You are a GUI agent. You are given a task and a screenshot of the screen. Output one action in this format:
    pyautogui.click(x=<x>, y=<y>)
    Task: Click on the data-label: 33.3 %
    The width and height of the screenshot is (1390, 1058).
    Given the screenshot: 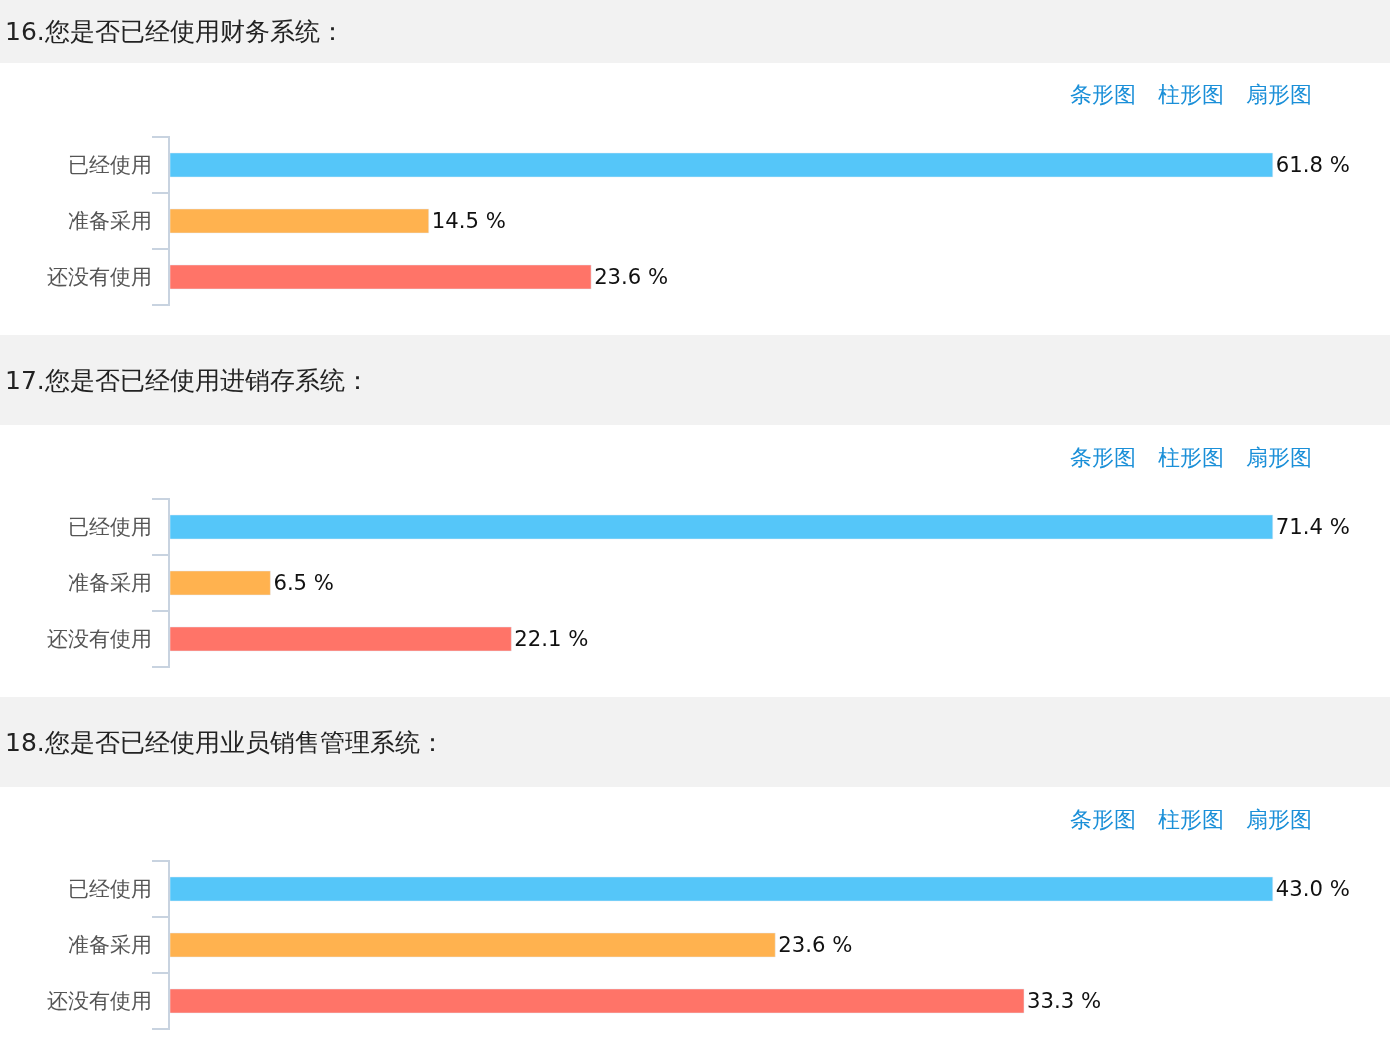 What is the action you would take?
    pyautogui.click(x=1064, y=1001)
    